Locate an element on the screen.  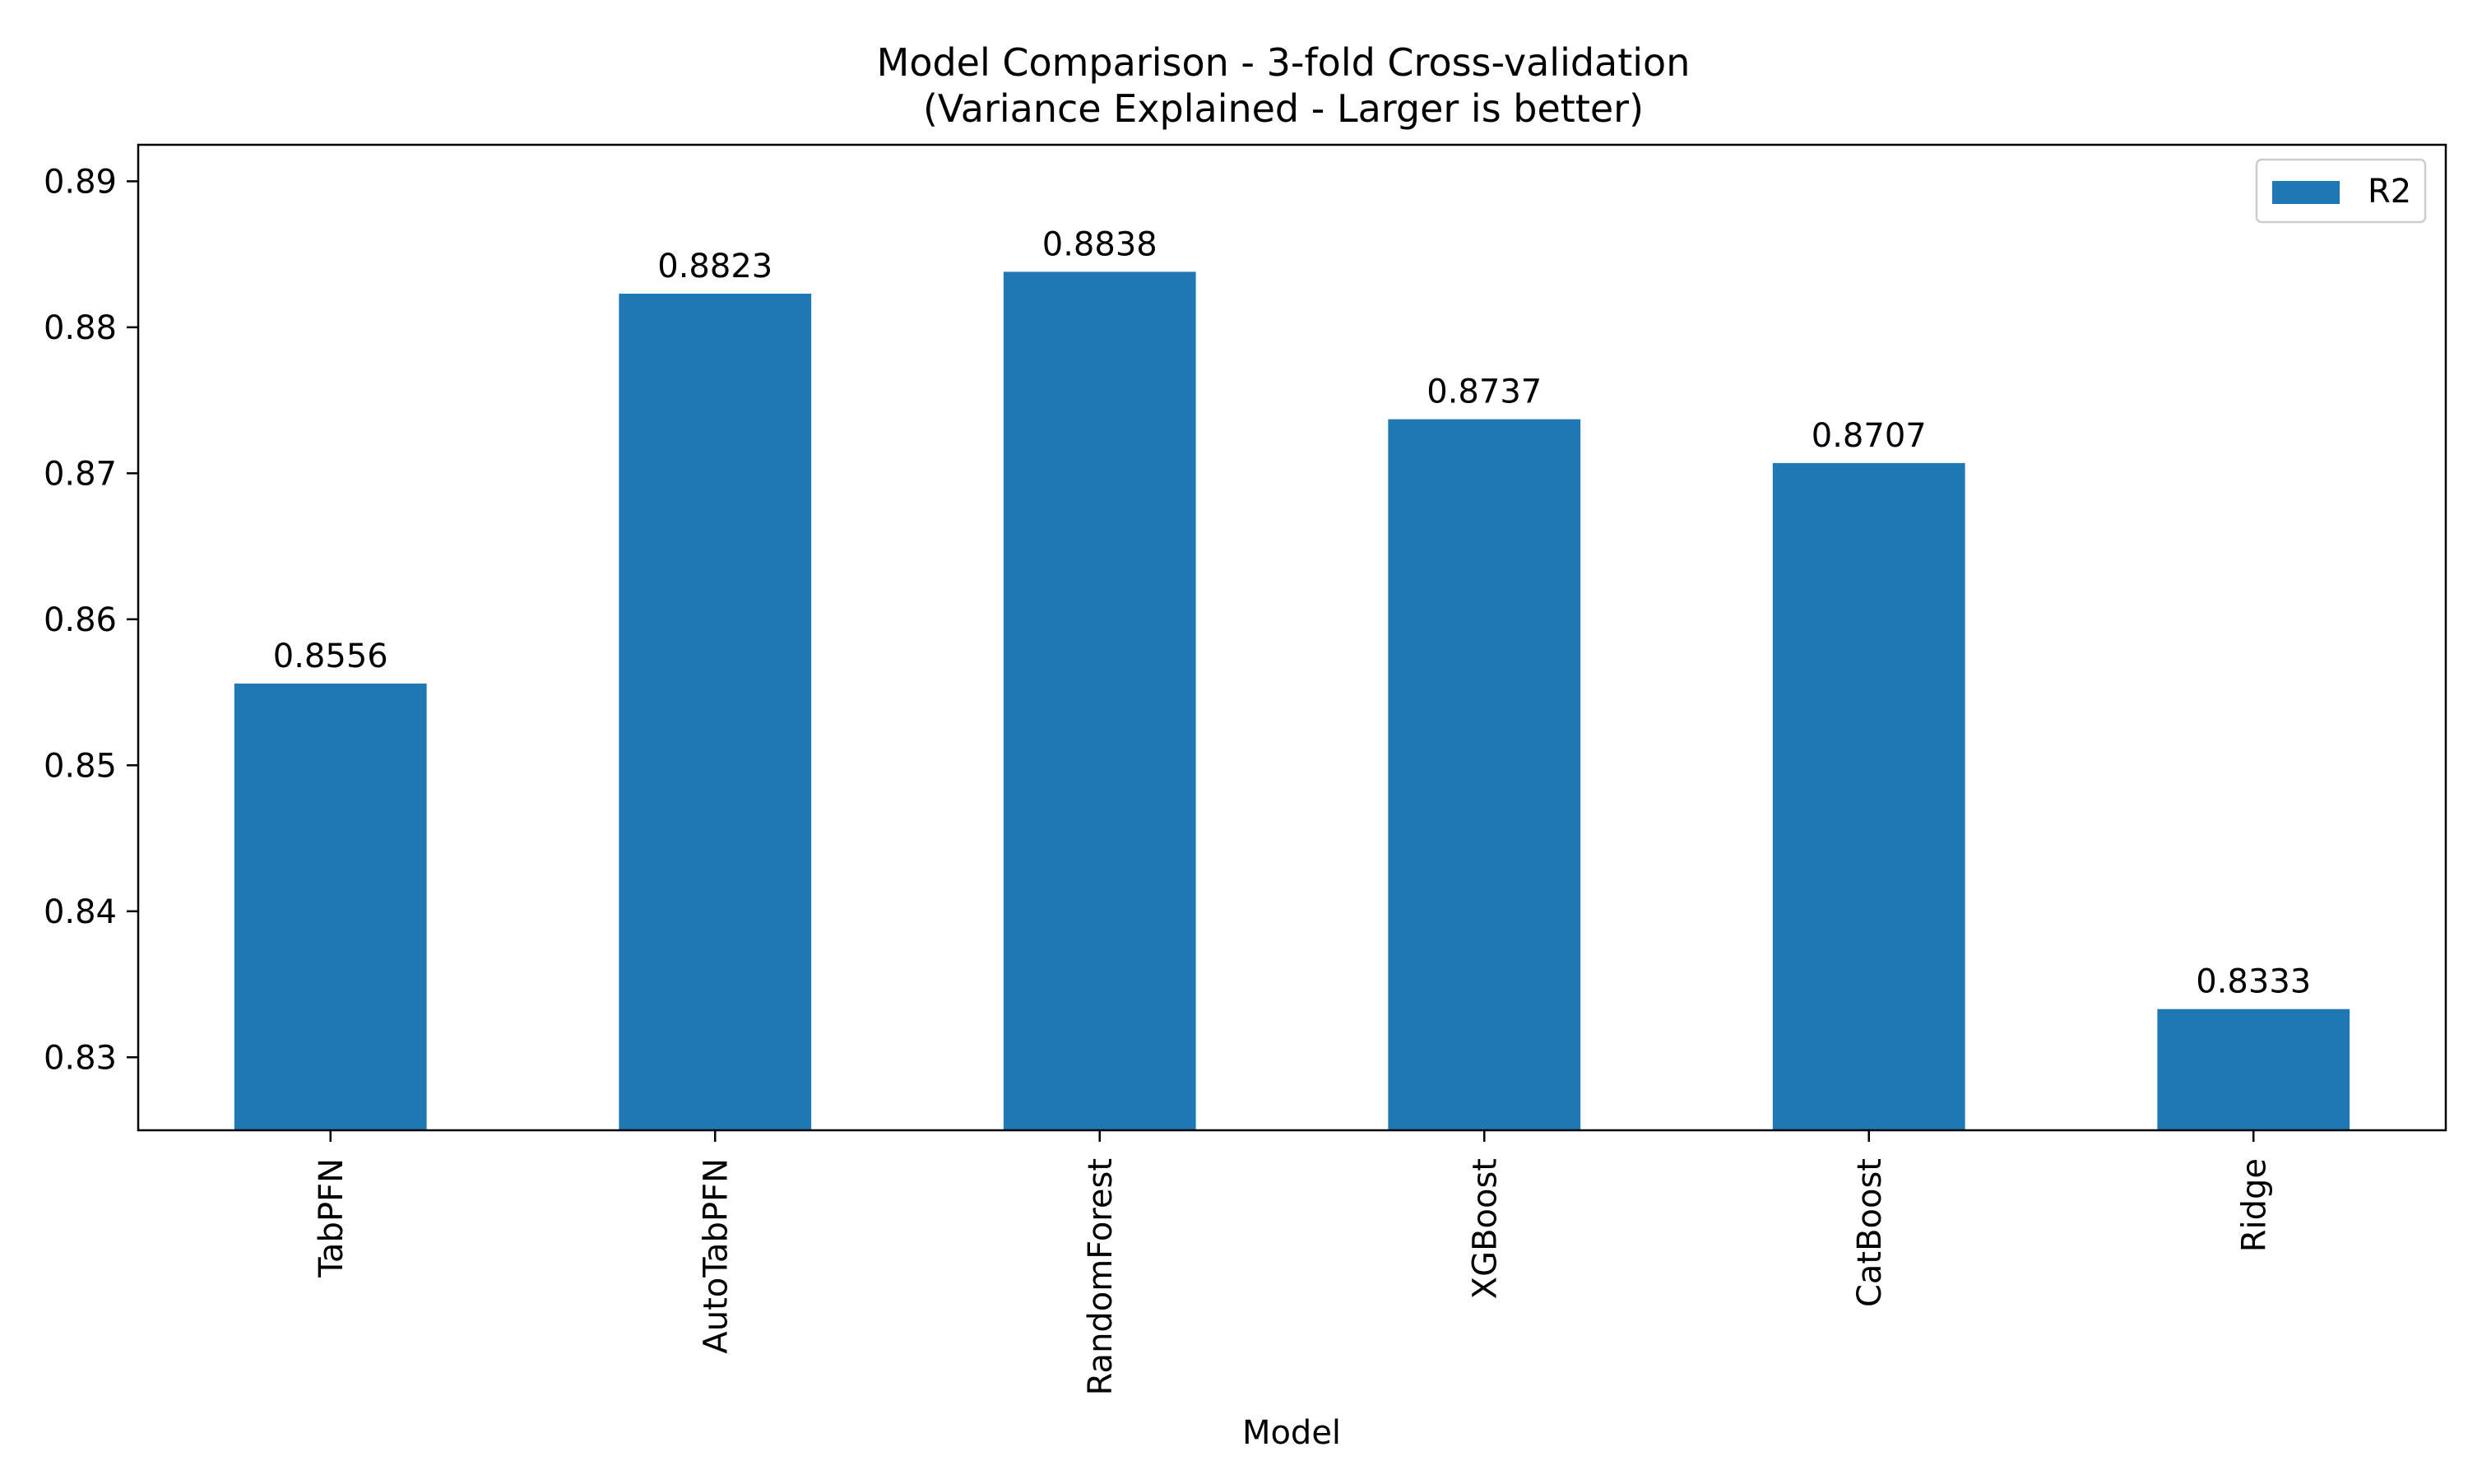
legend-box is located at coordinates (2341, 191).